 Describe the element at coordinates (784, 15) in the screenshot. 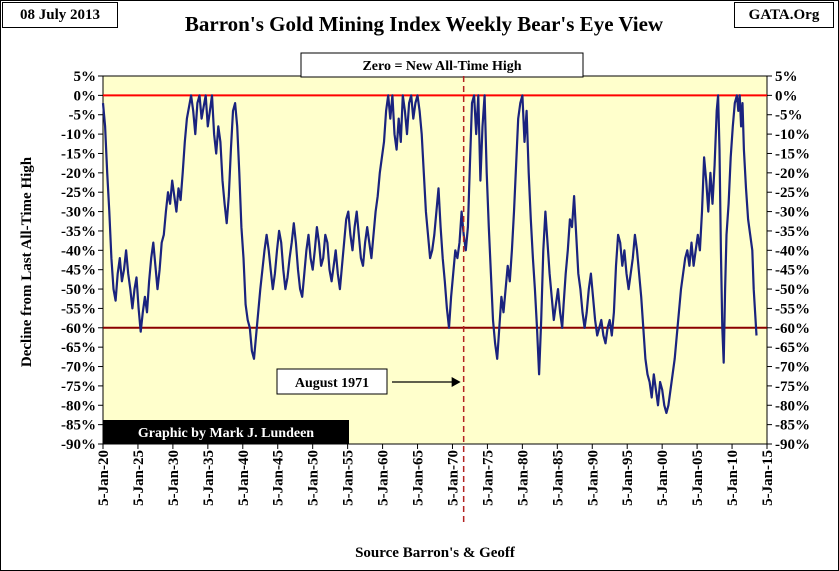

I see `site-label: GATA.Org` at that location.